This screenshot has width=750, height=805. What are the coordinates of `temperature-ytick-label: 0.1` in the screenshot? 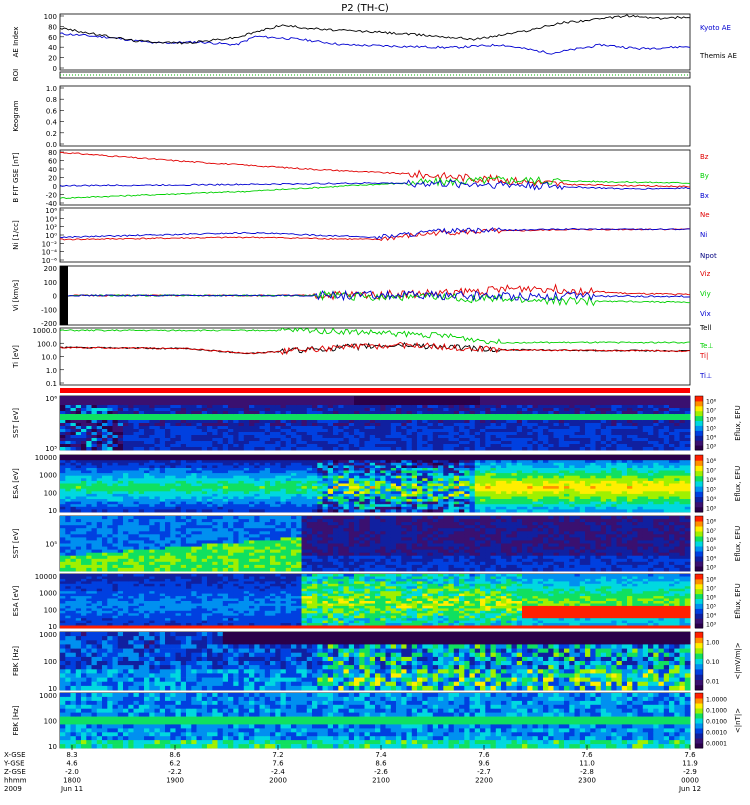 It's located at (51, 384).